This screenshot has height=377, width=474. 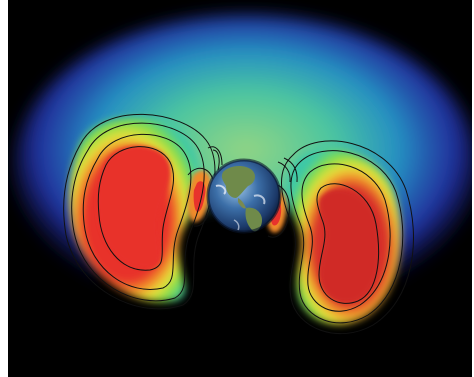 What do you see at coordinates (199, 196) in the screenshot?
I see `inner-belt-left` at bounding box center [199, 196].